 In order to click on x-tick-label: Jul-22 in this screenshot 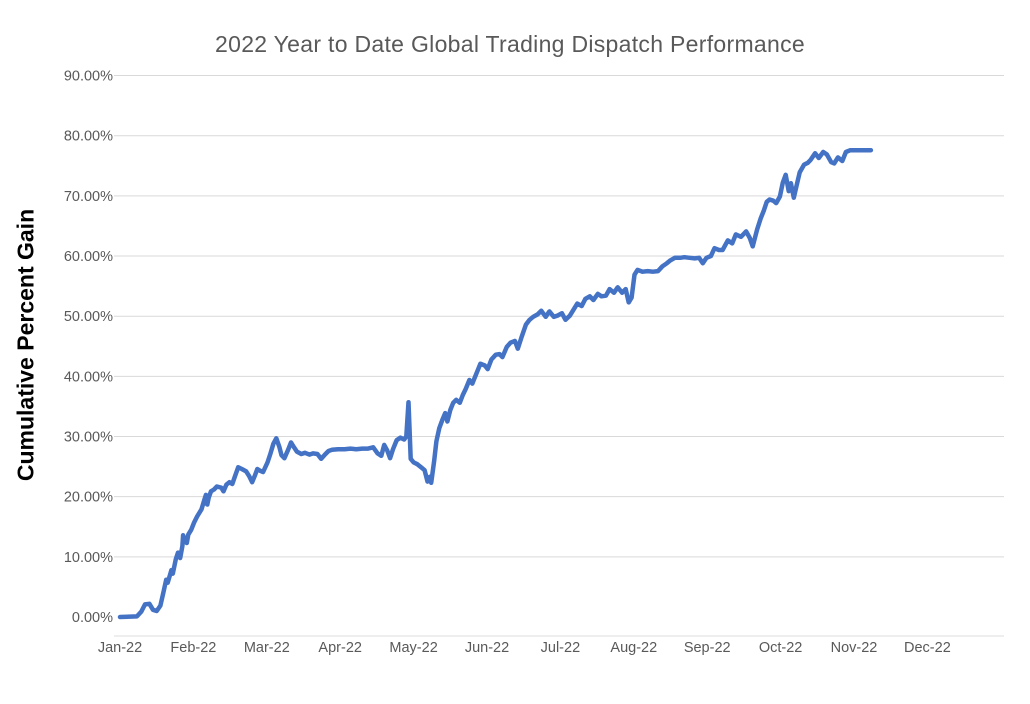, I will do `click(561, 648)`.